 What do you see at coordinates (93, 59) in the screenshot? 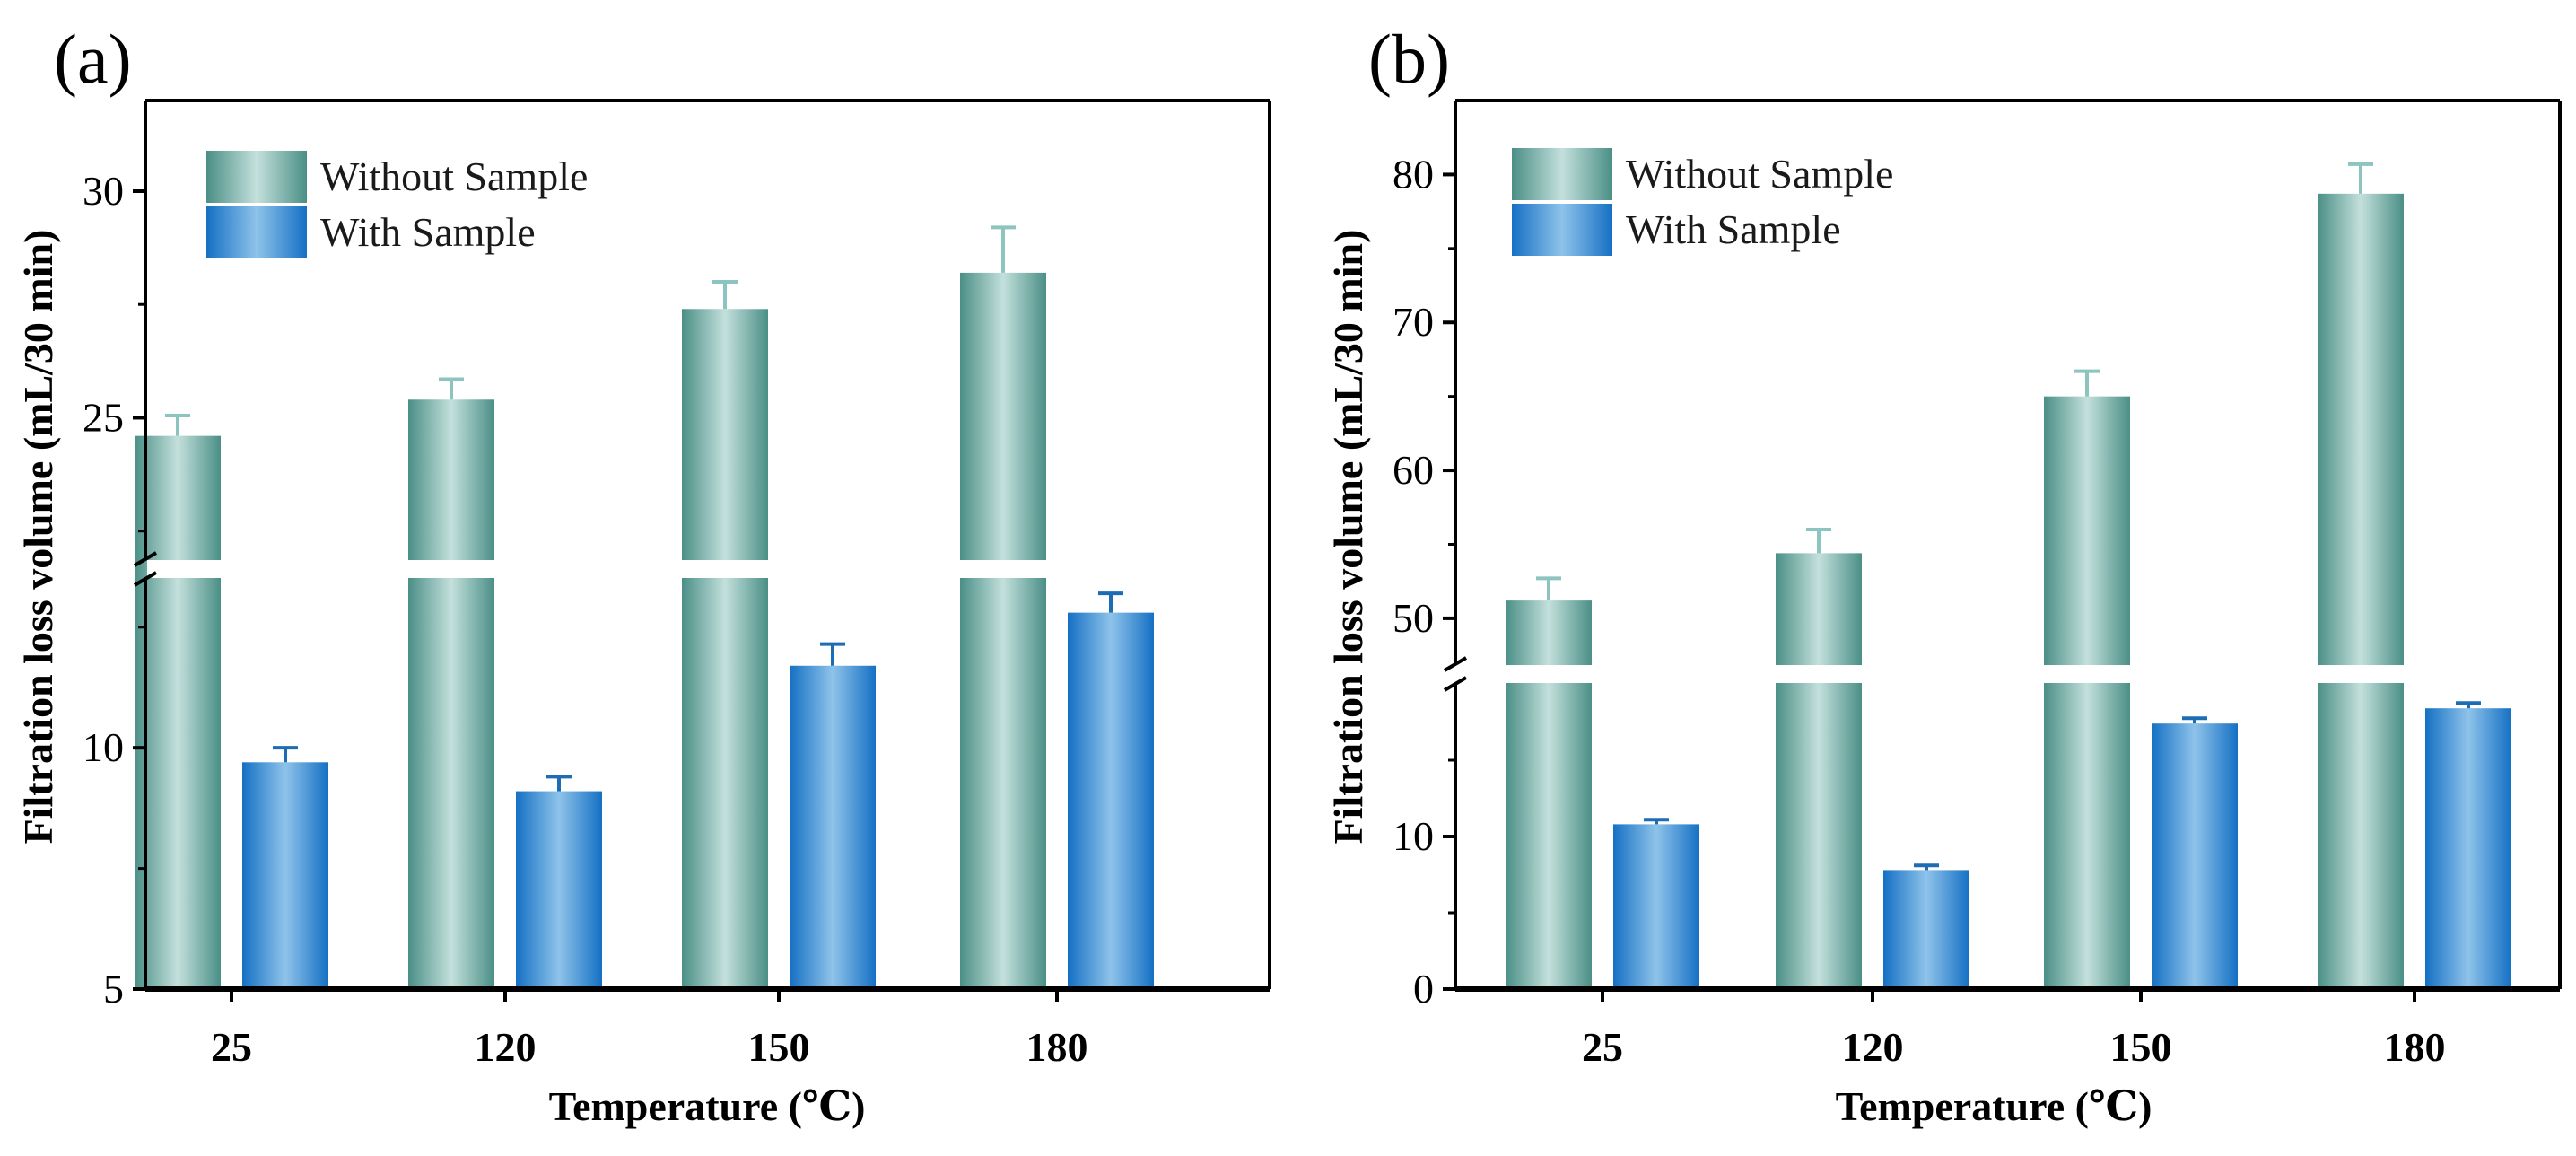
I see `panel-a-label: (a)` at bounding box center [93, 59].